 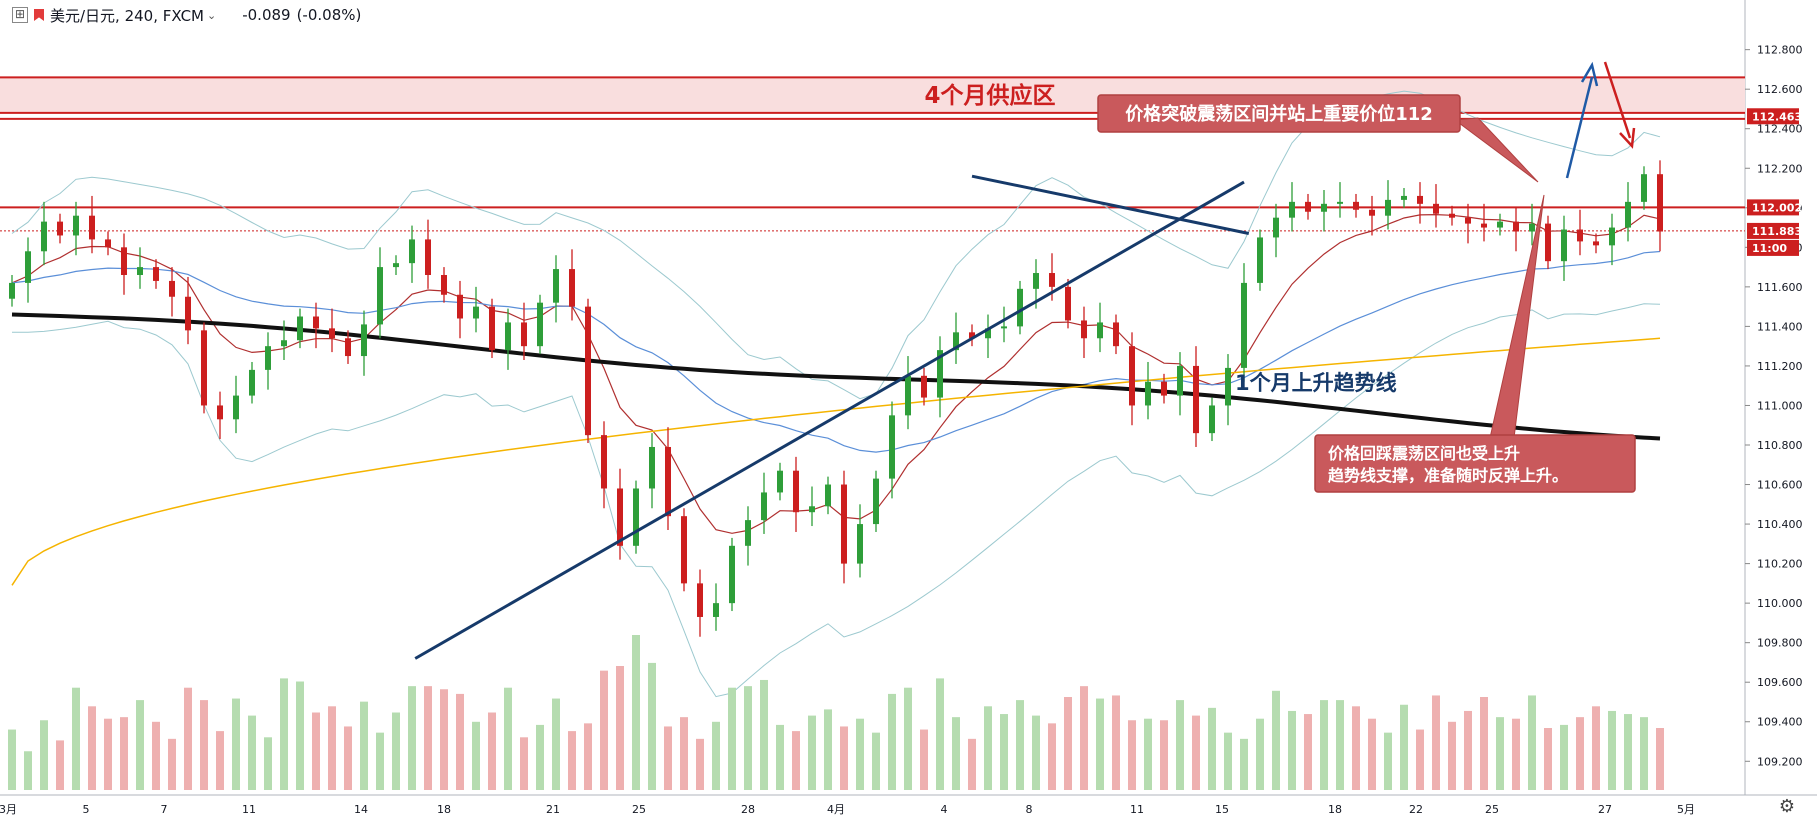 What do you see at coordinates (1780, 445) in the screenshot?
I see `y-tick-label: 110.800` at bounding box center [1780, 445].